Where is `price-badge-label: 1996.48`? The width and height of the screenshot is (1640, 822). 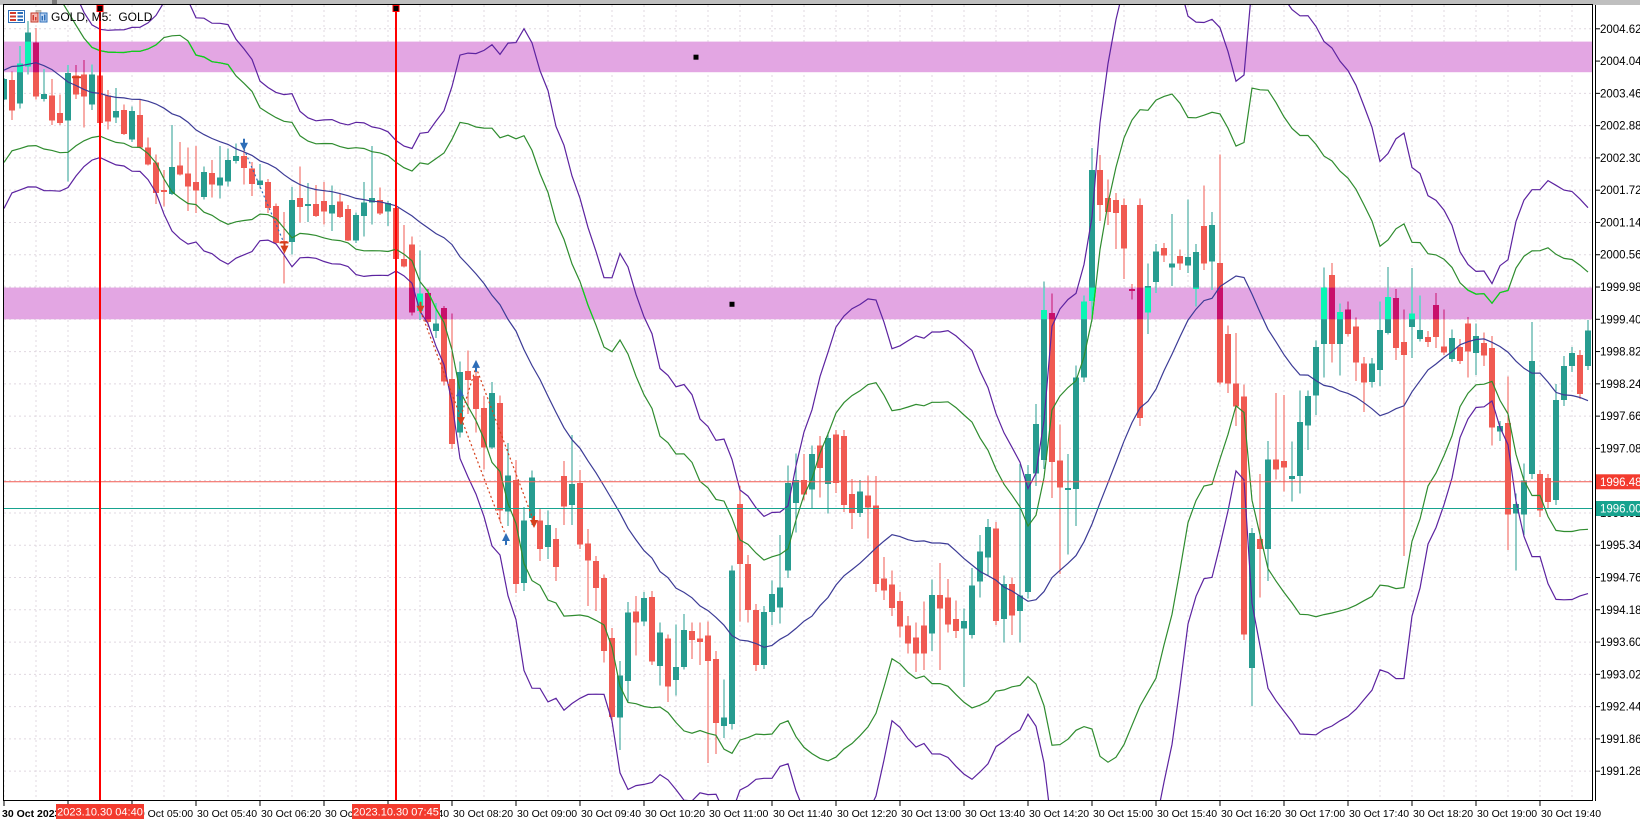
price-badge-label: 1996.48 is located at coordinates (1620, 483).